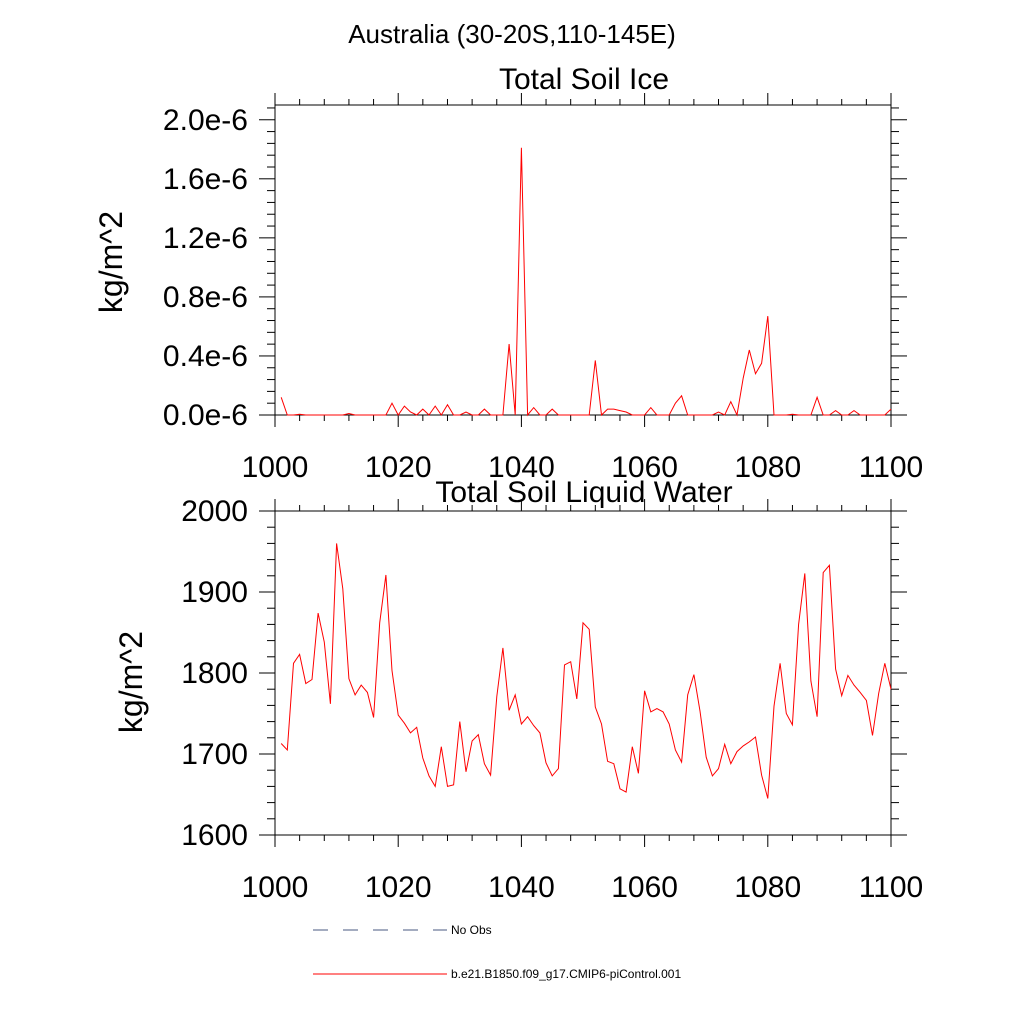 Image resolution: width=1024 pixels, height=1024 pixels. Describe the element at coordinates (205, 238) in the screenshot. I see `y-tick-label: 1.2e-6` at that location.